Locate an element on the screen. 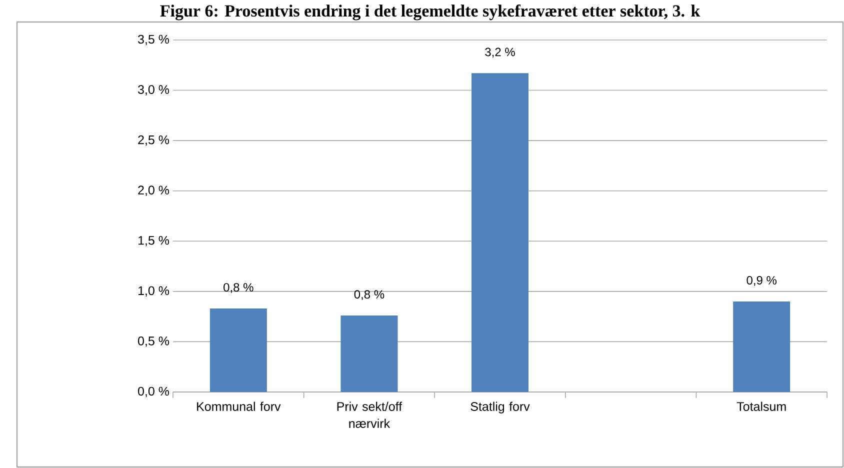  y-tick-label: 2,0 % is located at coordinates (154, 191).